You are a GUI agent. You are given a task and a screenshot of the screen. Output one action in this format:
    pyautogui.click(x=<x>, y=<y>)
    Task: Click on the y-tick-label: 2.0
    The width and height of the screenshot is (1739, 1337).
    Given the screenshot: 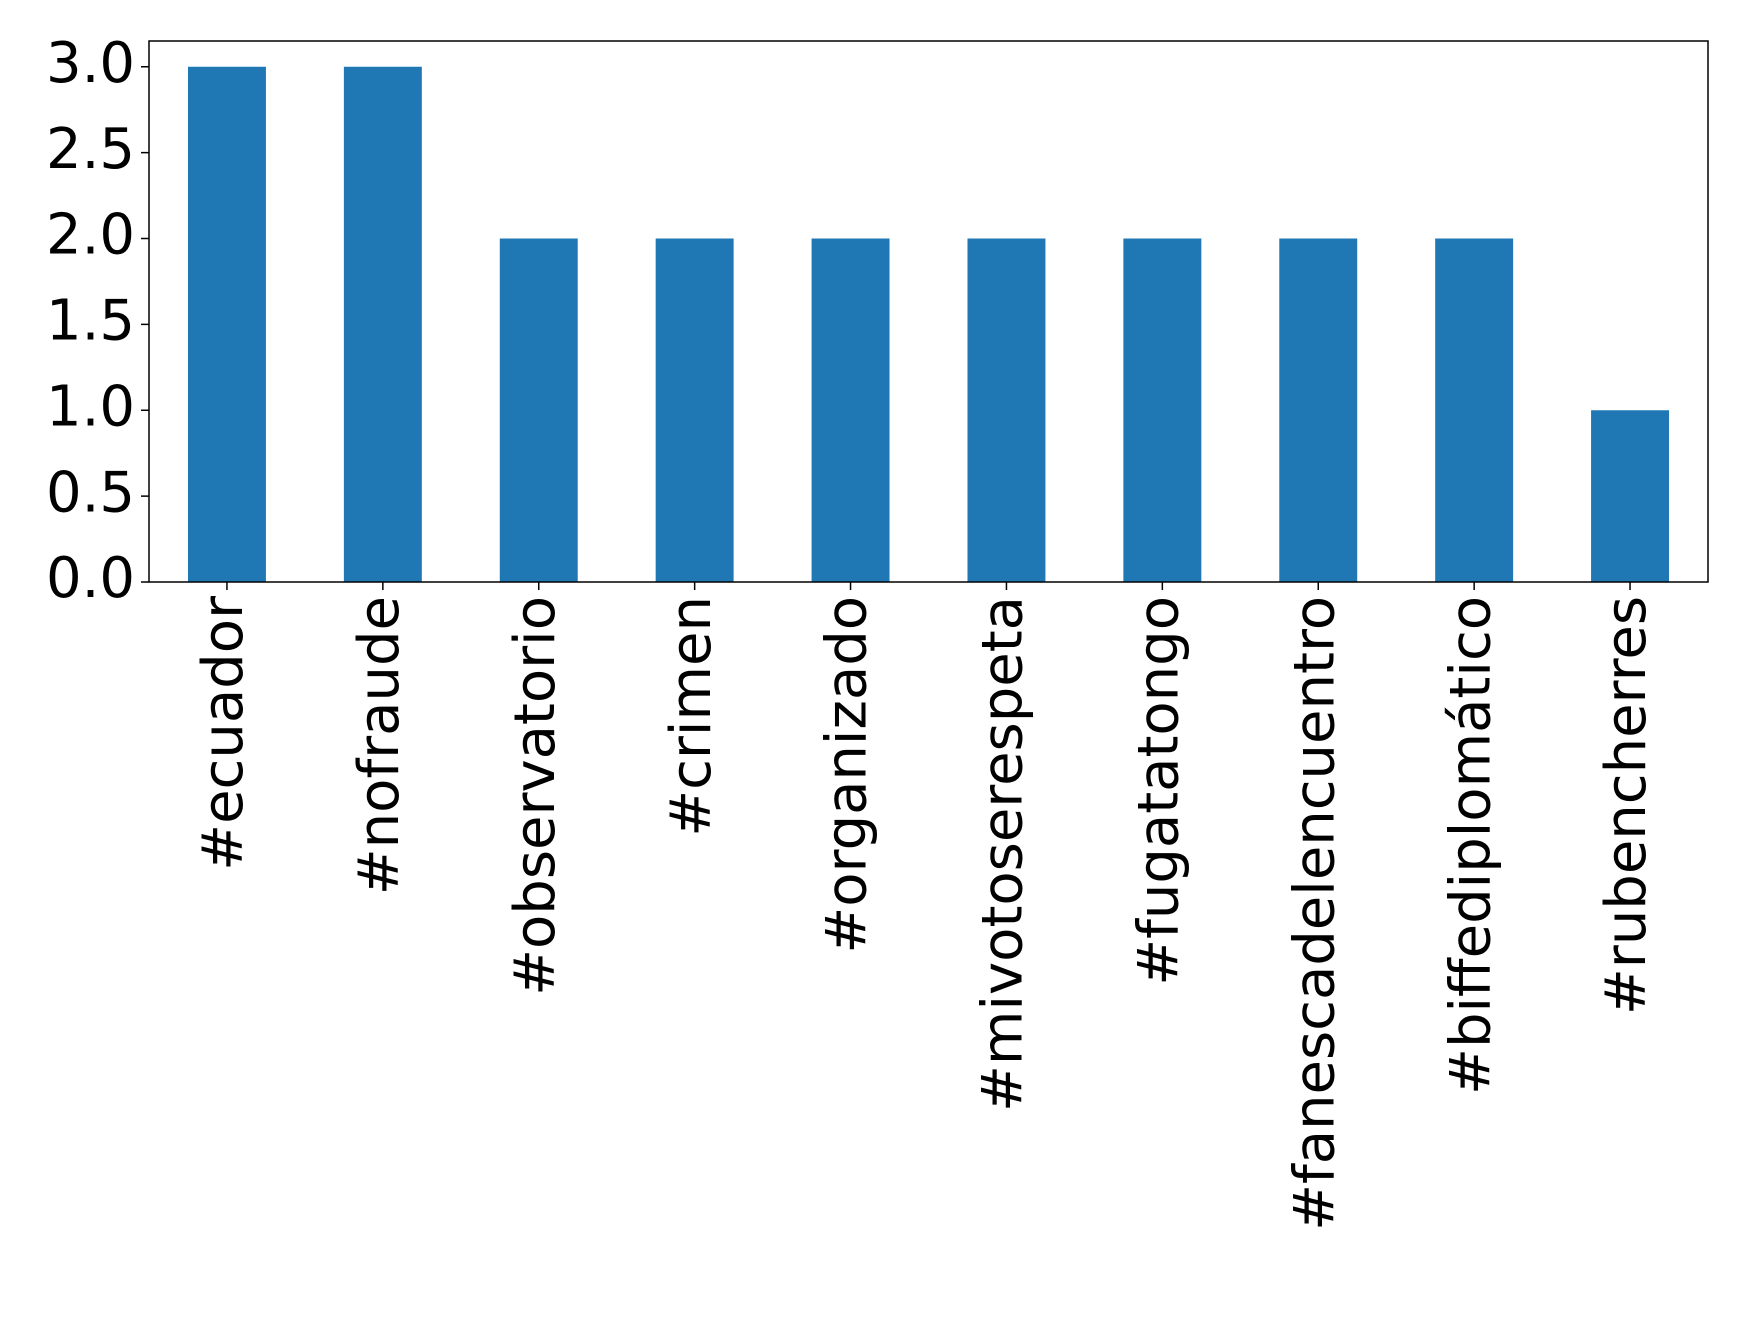 What is the action you would take?
    pyautogui.click(x=90, y=235)
    